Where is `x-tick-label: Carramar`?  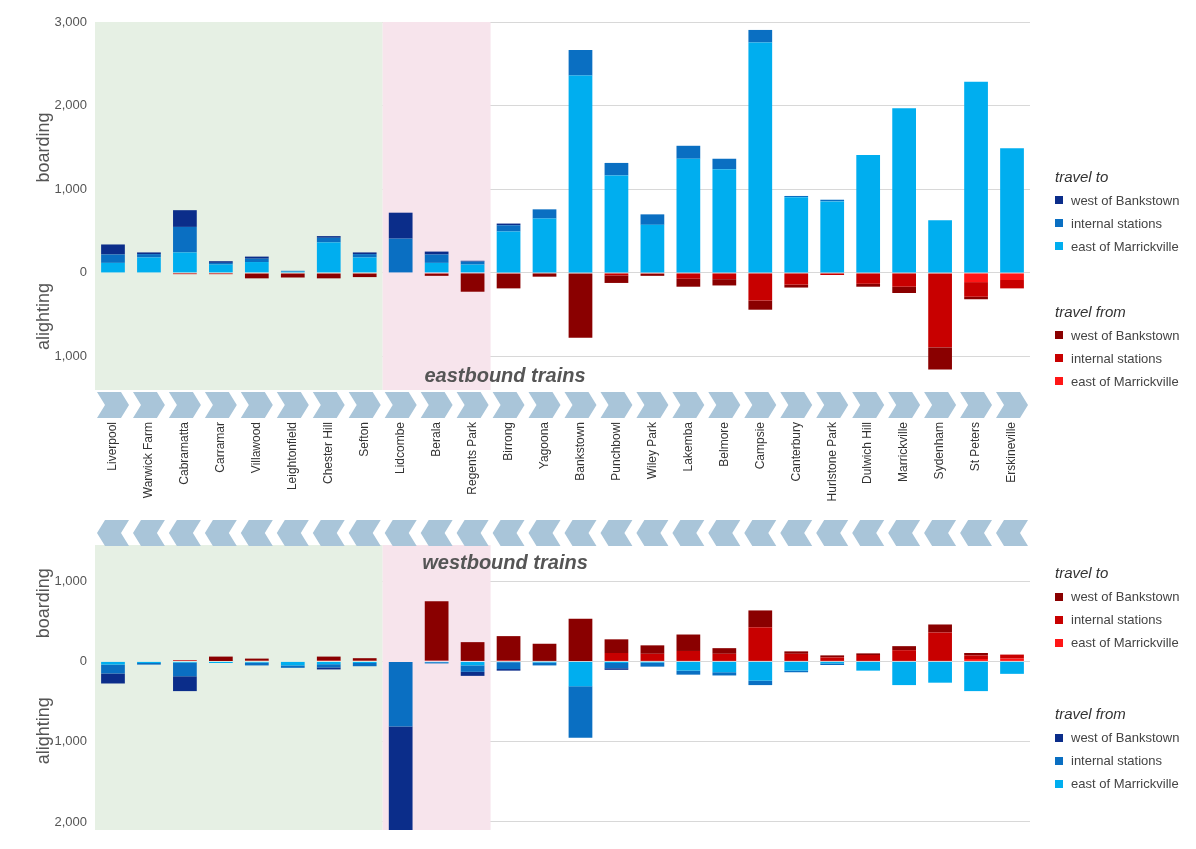 x-tick-label: Carramar is located at coordinates (220, 447).